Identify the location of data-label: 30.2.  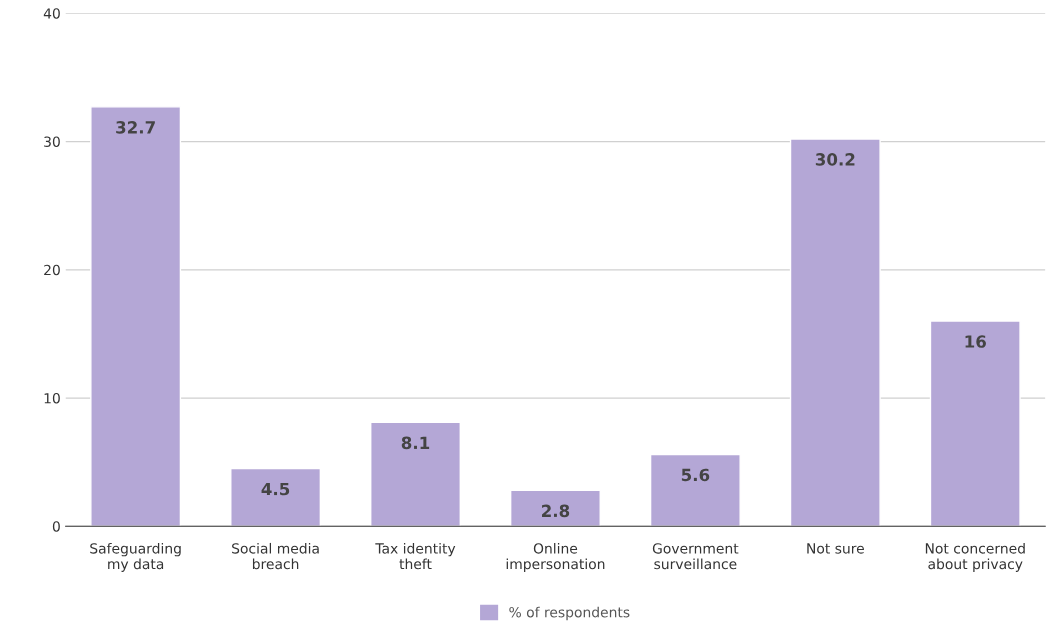
(835, 159).